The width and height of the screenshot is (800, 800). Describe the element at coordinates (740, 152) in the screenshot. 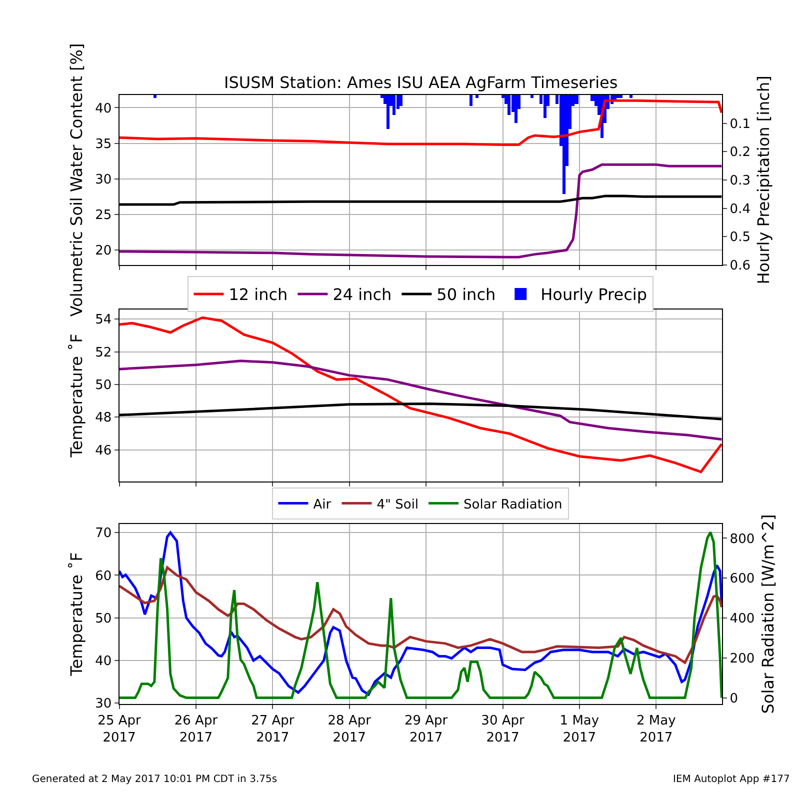

I see `y2-tick-label: 0.2` at that location.